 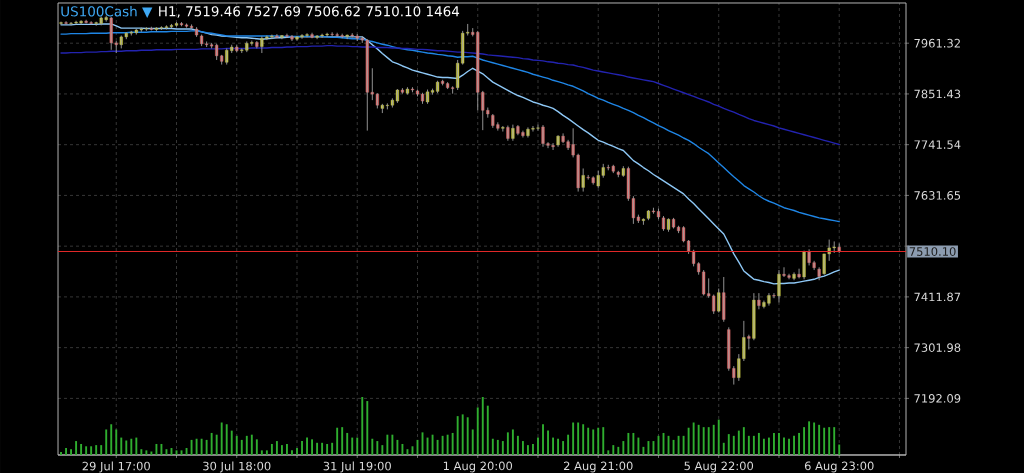 I want to click on y-tick-label: 7961.32, so click(x=937, y=43).